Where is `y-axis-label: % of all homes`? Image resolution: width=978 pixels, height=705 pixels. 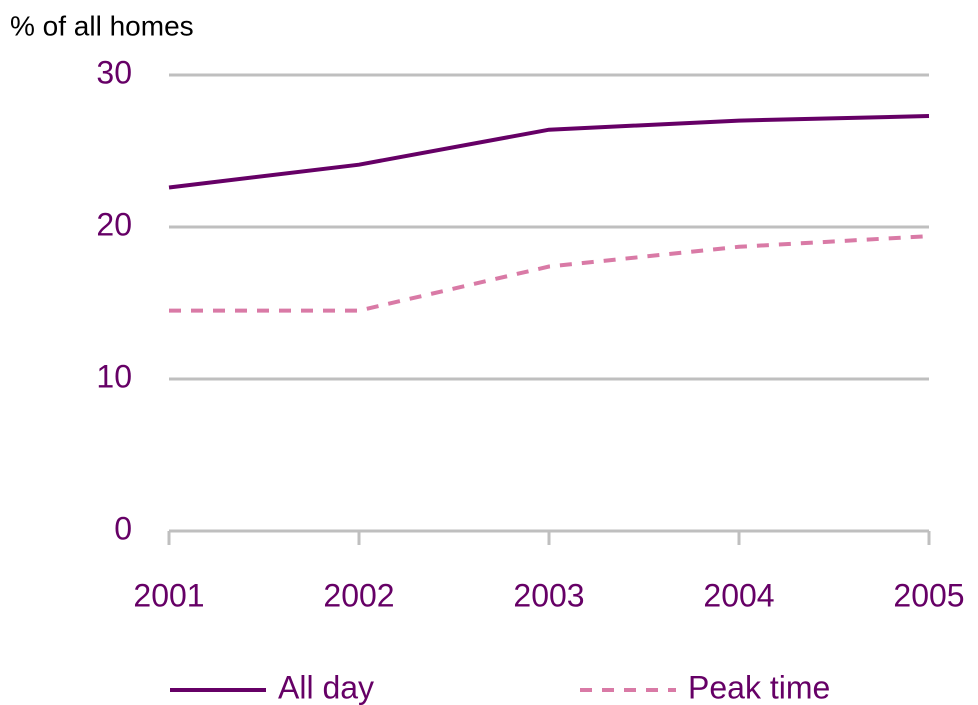 y-axis-label: % of all homes is located at coordinates (102, 25).